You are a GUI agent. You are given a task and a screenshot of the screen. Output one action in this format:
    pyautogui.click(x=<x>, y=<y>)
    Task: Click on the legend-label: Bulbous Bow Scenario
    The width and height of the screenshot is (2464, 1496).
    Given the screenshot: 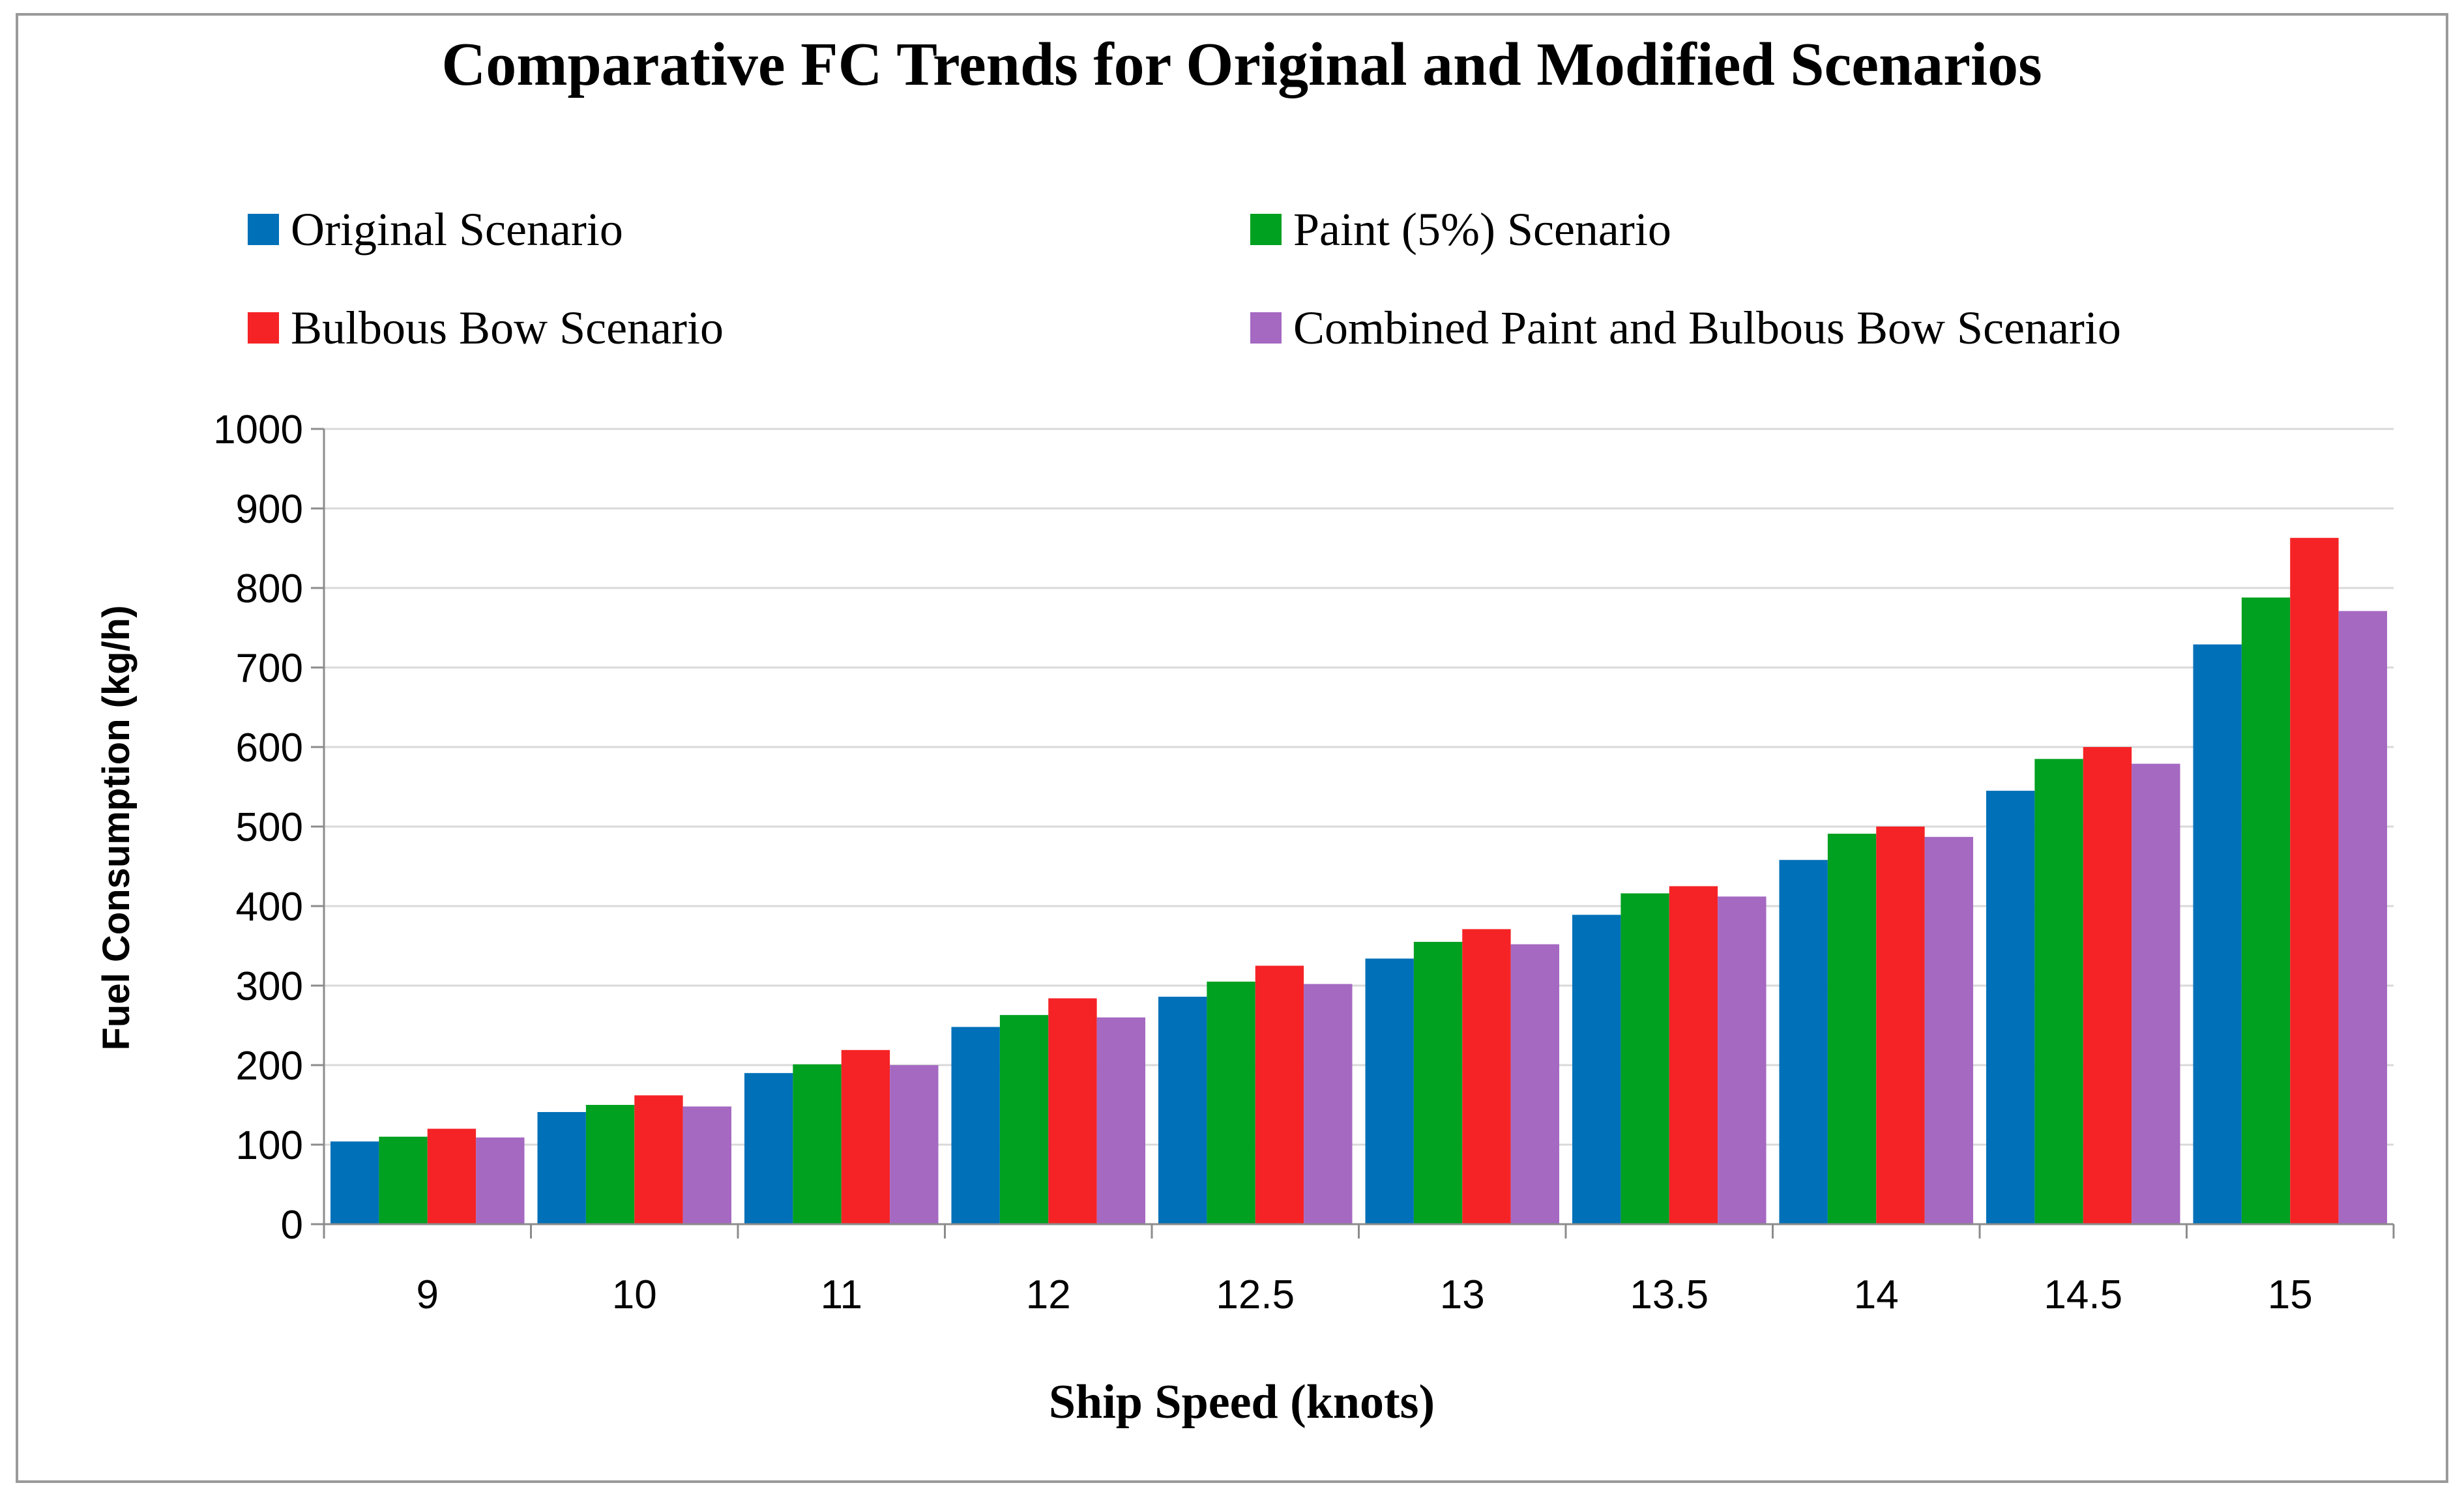 What is the action you would take?
    pyautogui.click(x=508, y=328)
    